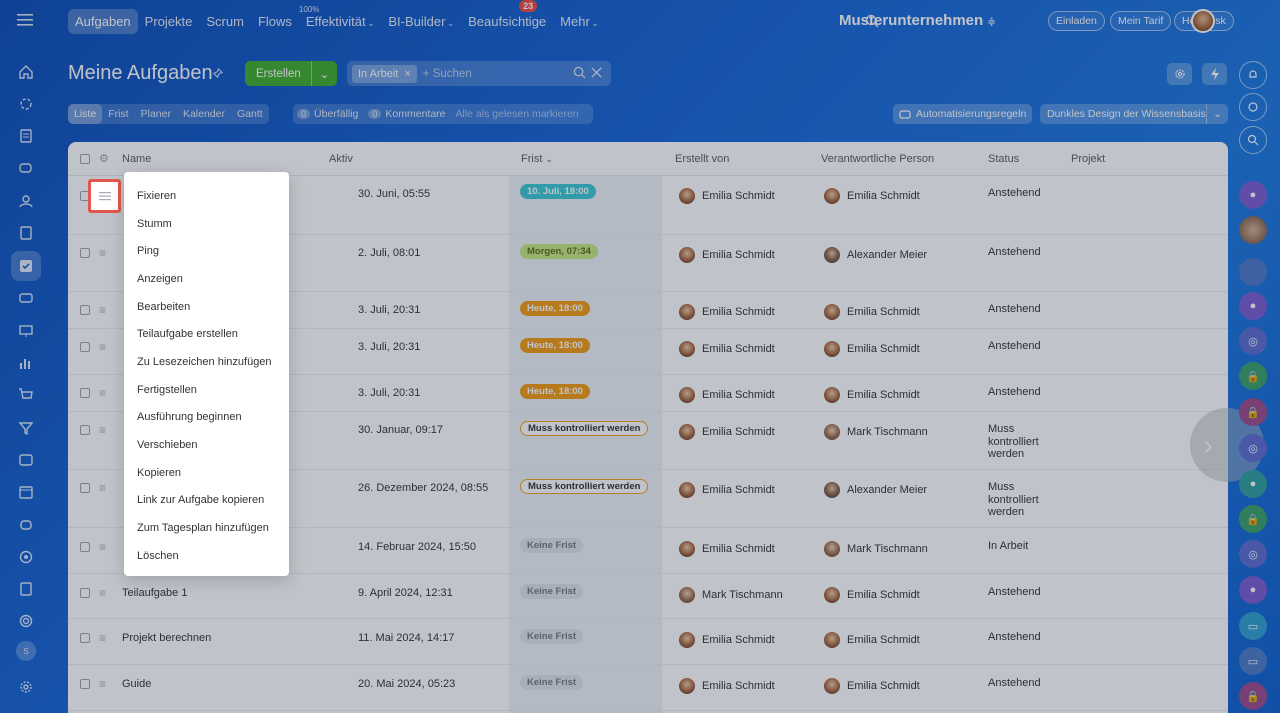  I want to click on tab-2: Planer, so click(155, 114).